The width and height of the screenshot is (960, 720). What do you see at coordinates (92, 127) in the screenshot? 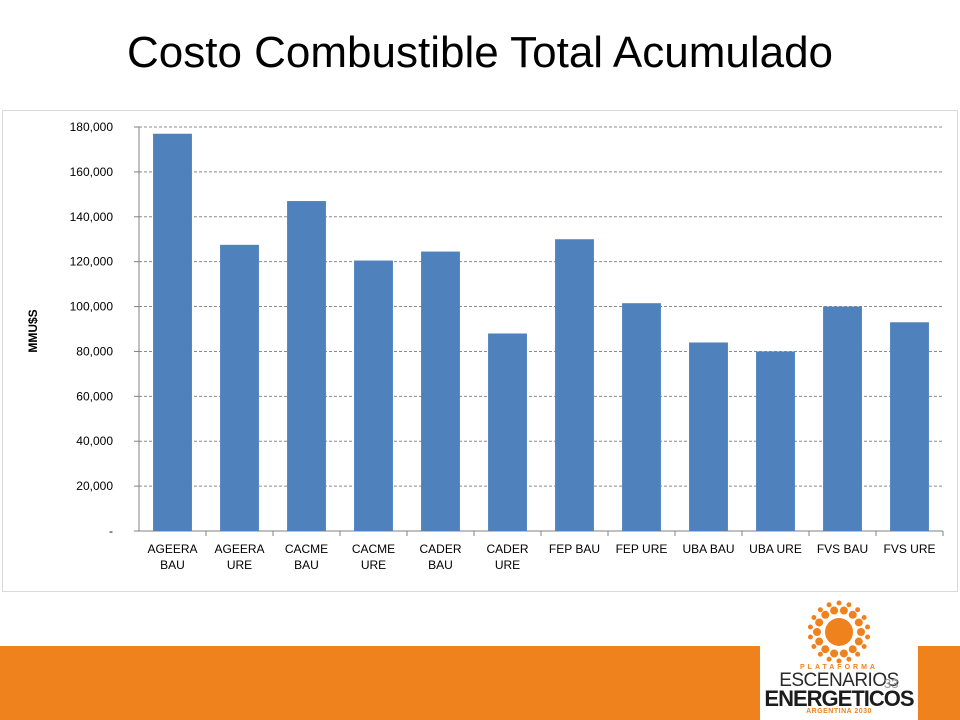
I see `y-tick-label: 180,000` at bounding box center [92, 127].